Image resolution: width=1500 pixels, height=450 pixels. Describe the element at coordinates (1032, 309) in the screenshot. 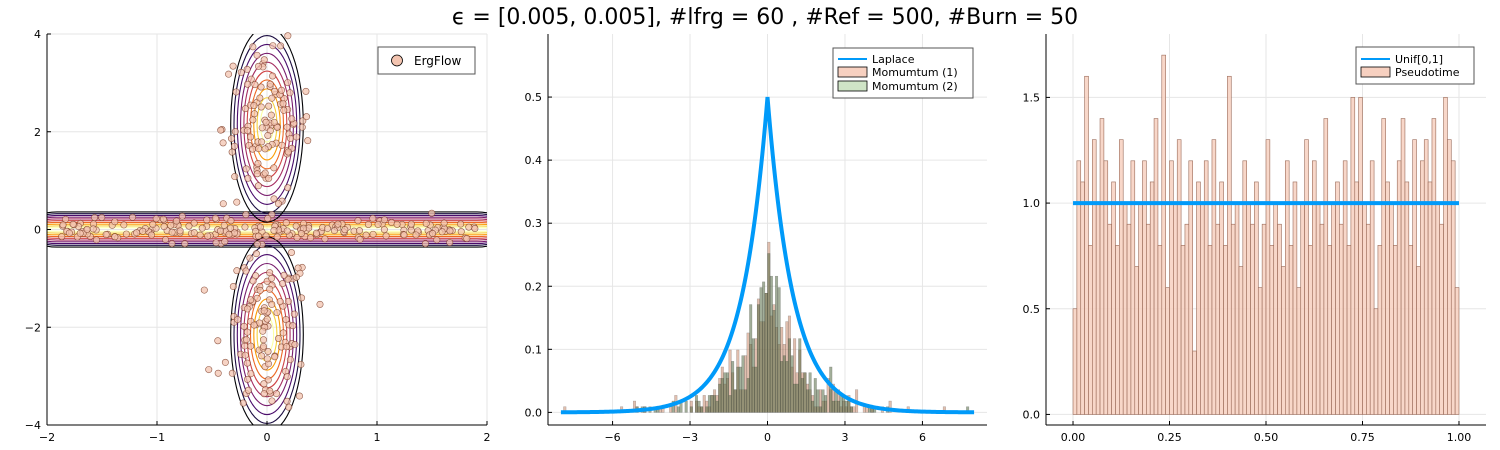

I see `y-tick-label: 0.5` at that location.